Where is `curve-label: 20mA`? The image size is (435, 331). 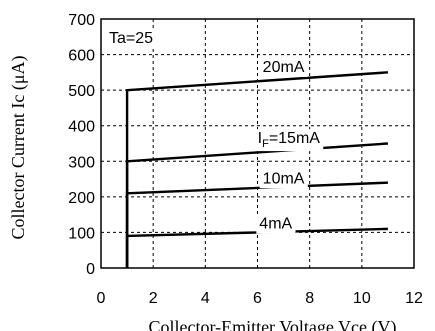 curve-label: 20mA is located at coordinates (283, 67).